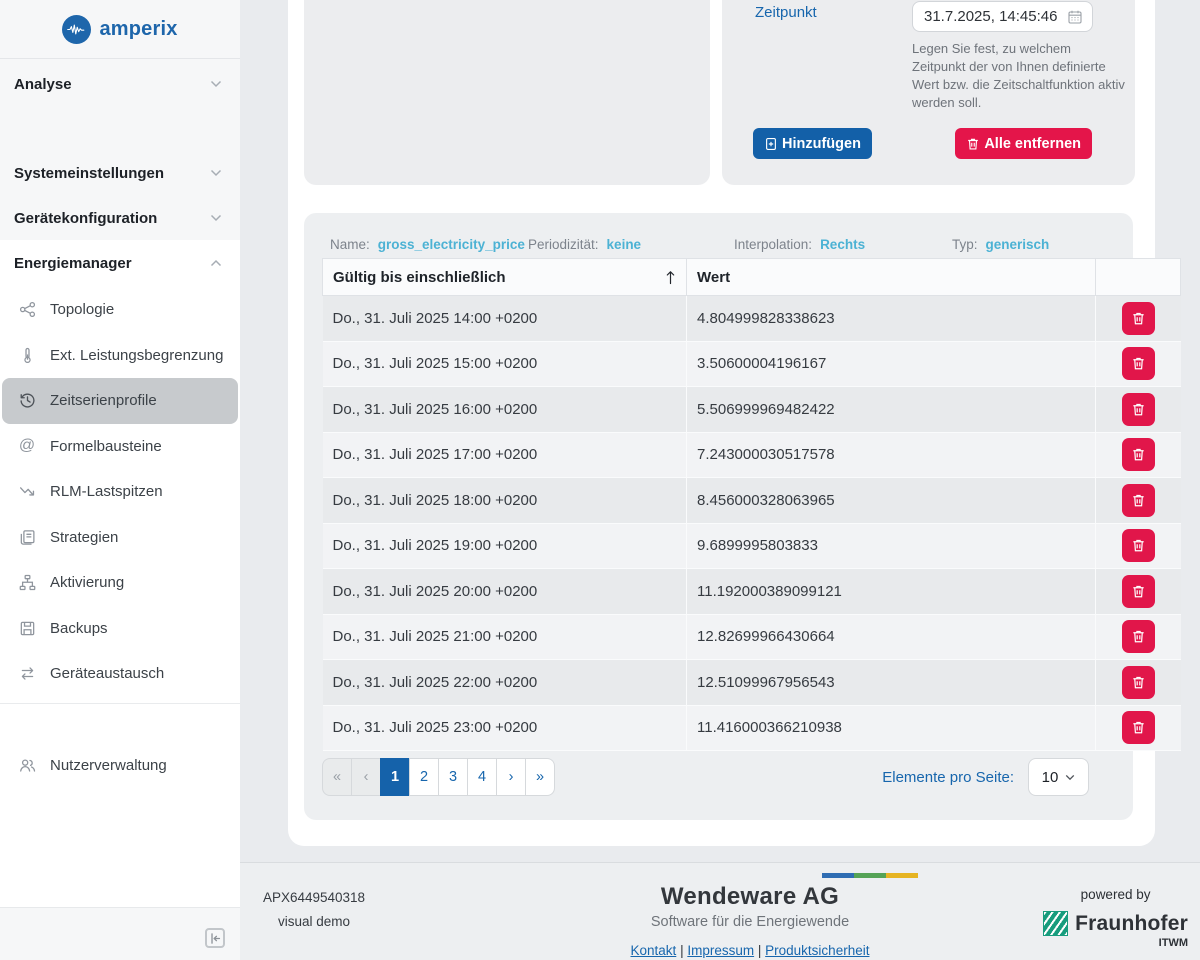 This screenshot has height=960, width=1200. Describe the element at coordinates (948, 777) in the screenshot. I see `per-page-label: Elemente pro Seite:` at that location.